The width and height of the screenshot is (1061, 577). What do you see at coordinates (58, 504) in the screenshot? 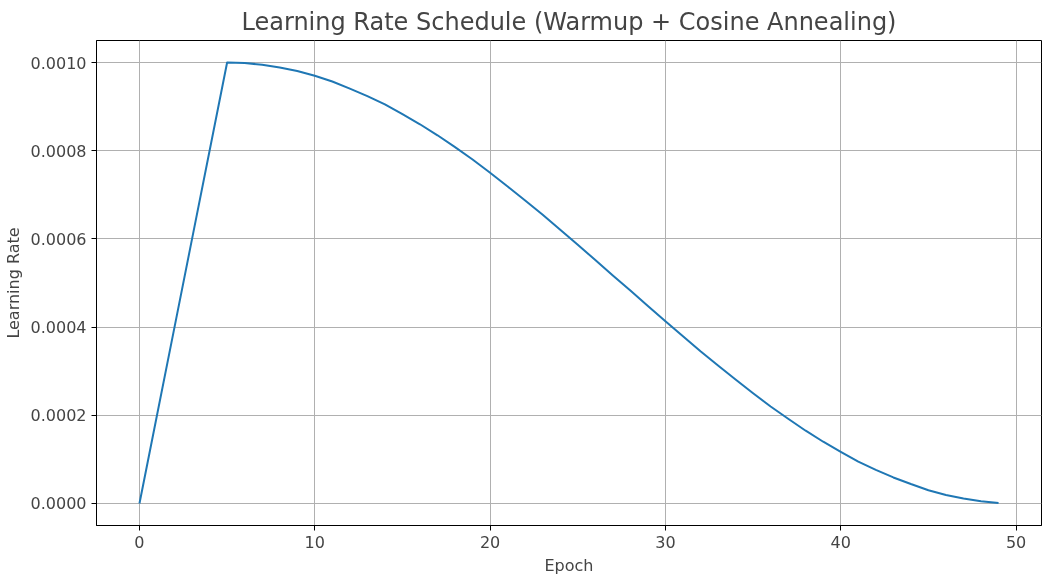
I see `y-tick-label: 0.0000` at bounding box center [58, 504].